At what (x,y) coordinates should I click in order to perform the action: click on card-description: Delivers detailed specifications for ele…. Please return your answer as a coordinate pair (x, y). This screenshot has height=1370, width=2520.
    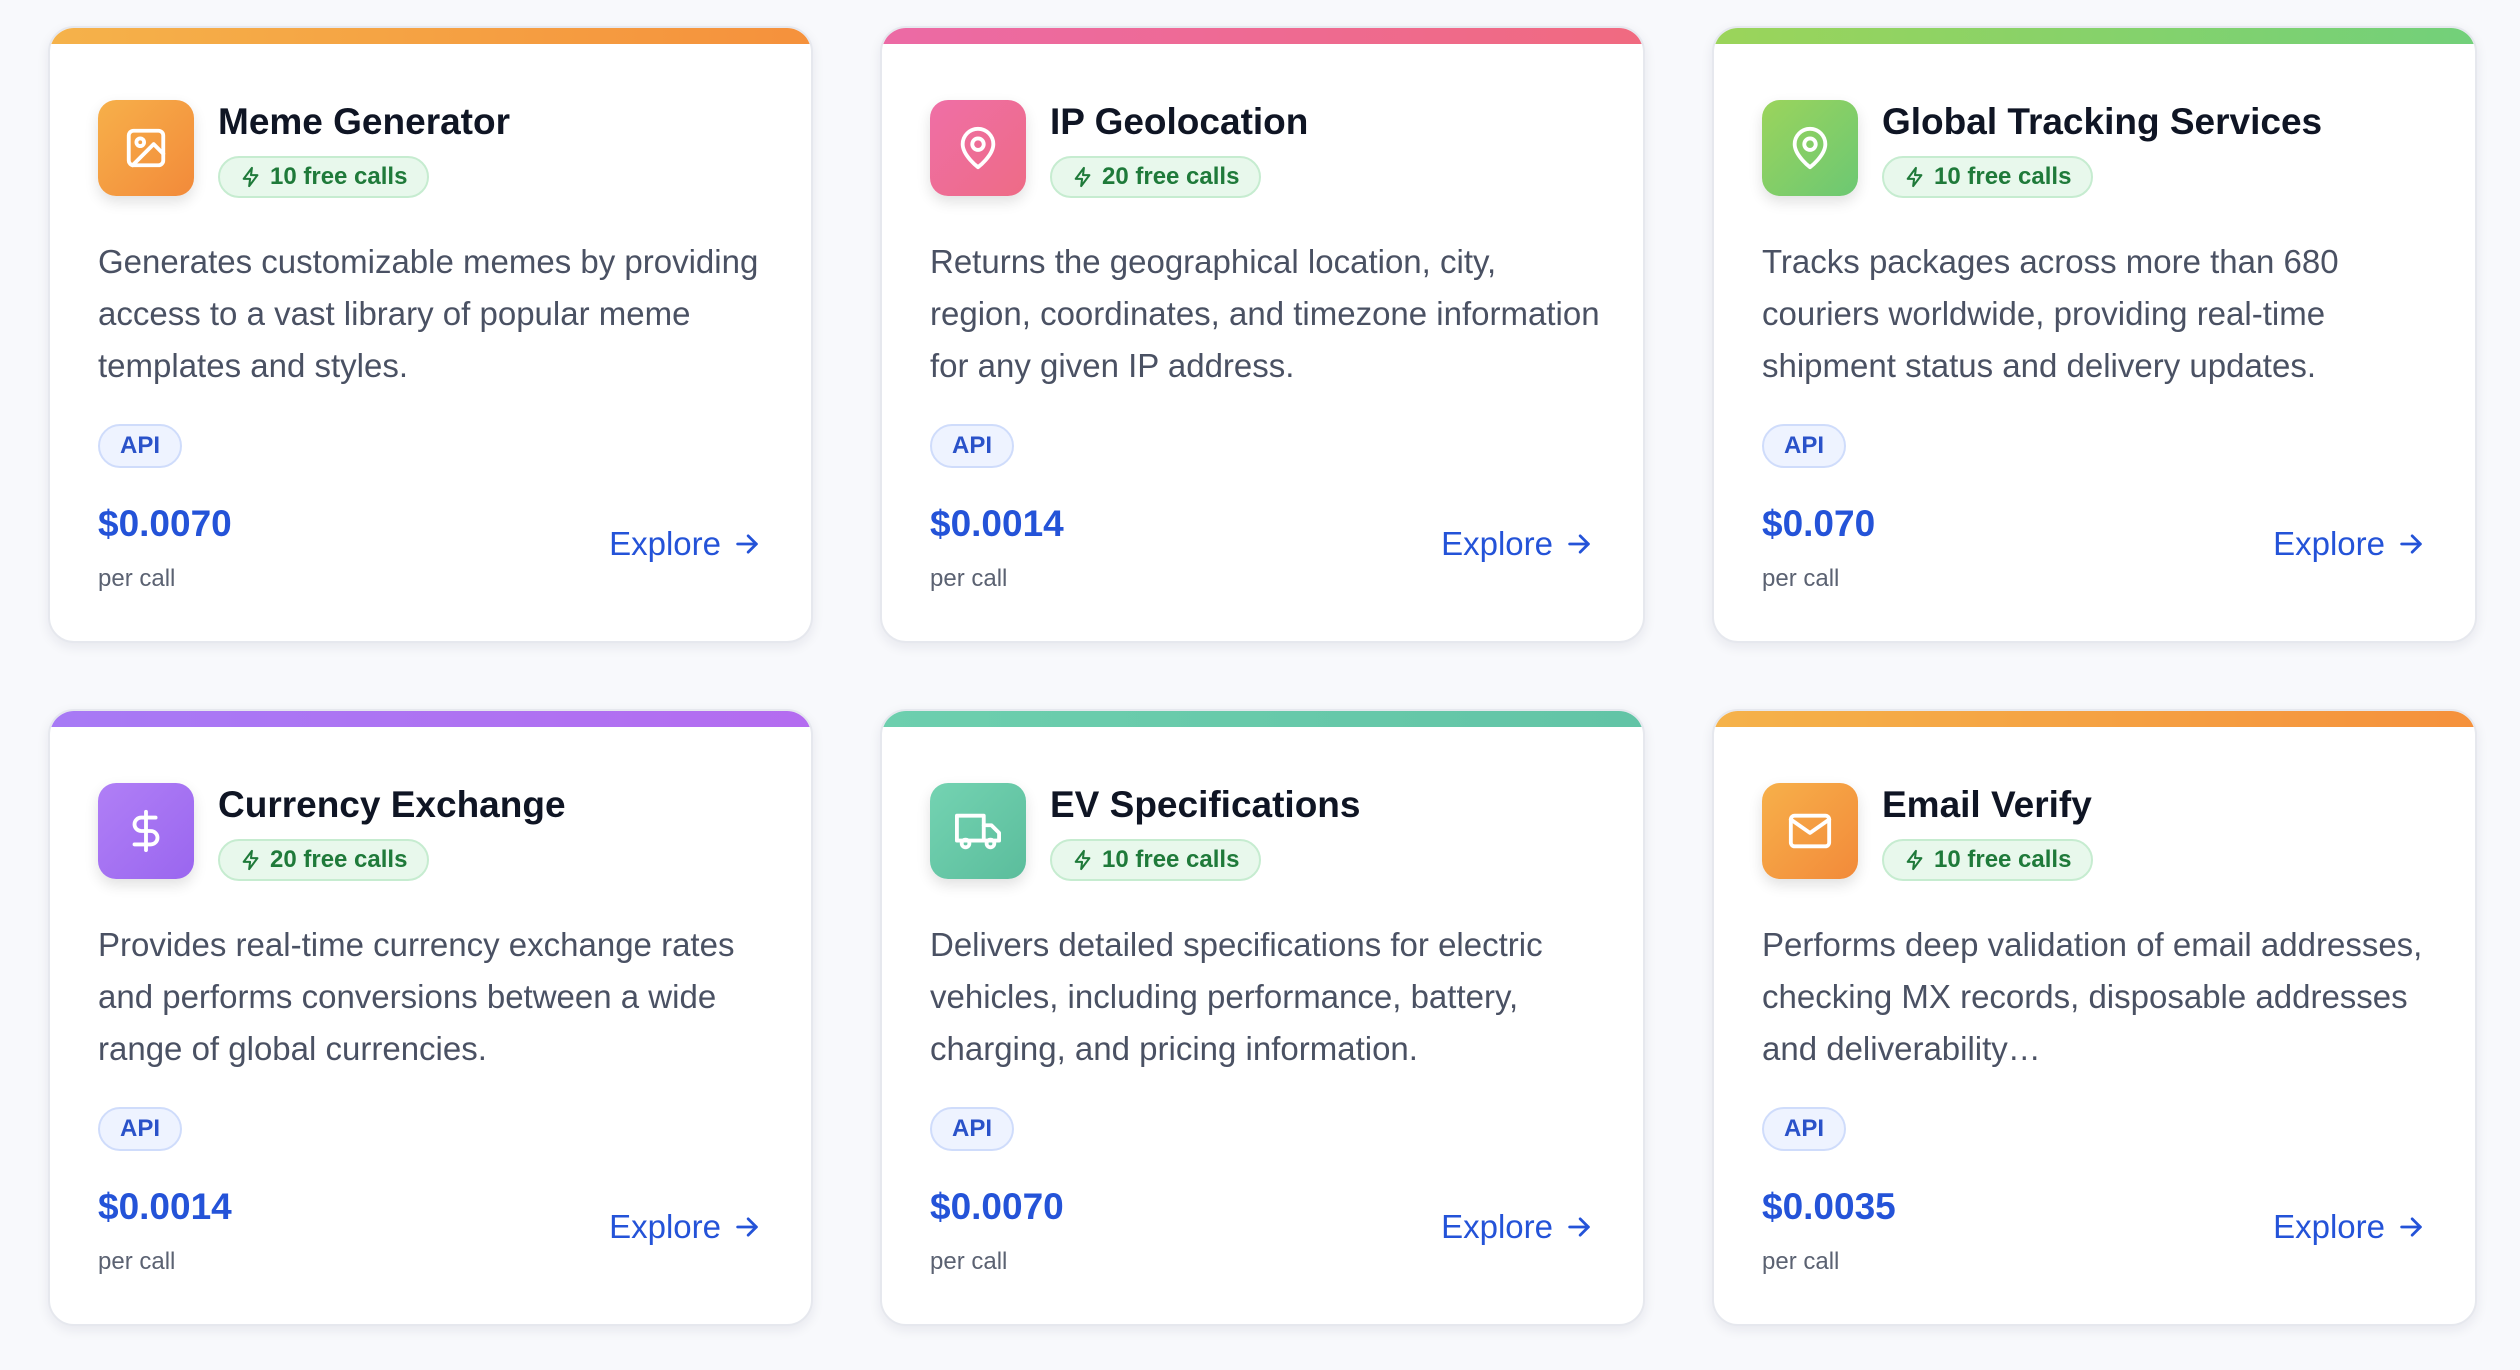
    Looking at the image, I should click on (1236, 996).